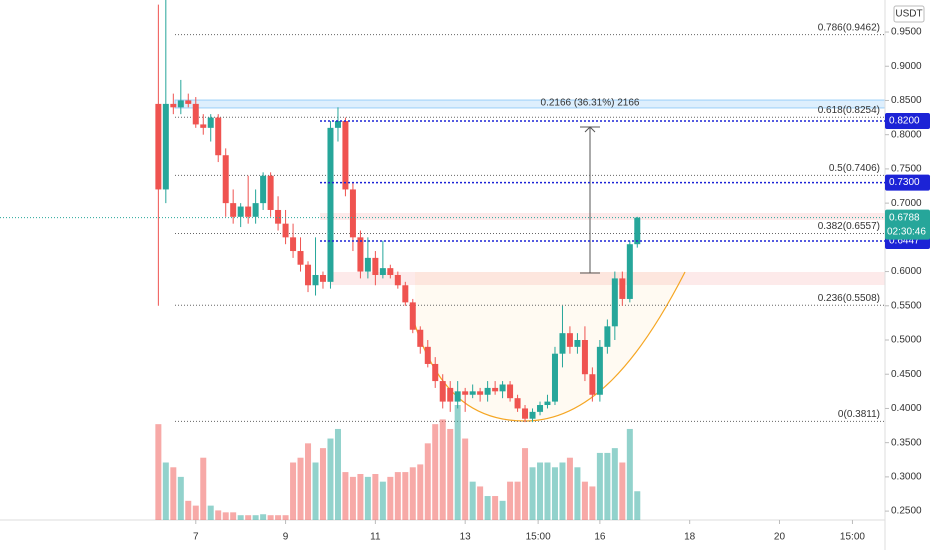  What do you see at coordinates (906, 134) in the screenshot?
I see `y-tick-label: 0.8000` at bounding box center [906, 134].